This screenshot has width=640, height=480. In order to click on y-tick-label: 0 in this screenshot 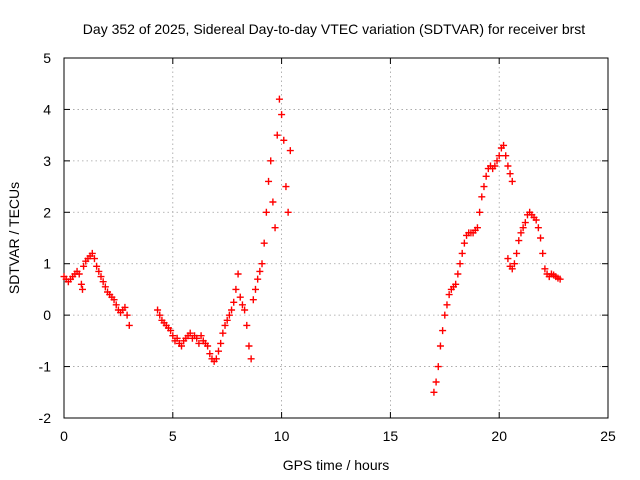, I will do `click(47, 315)`.